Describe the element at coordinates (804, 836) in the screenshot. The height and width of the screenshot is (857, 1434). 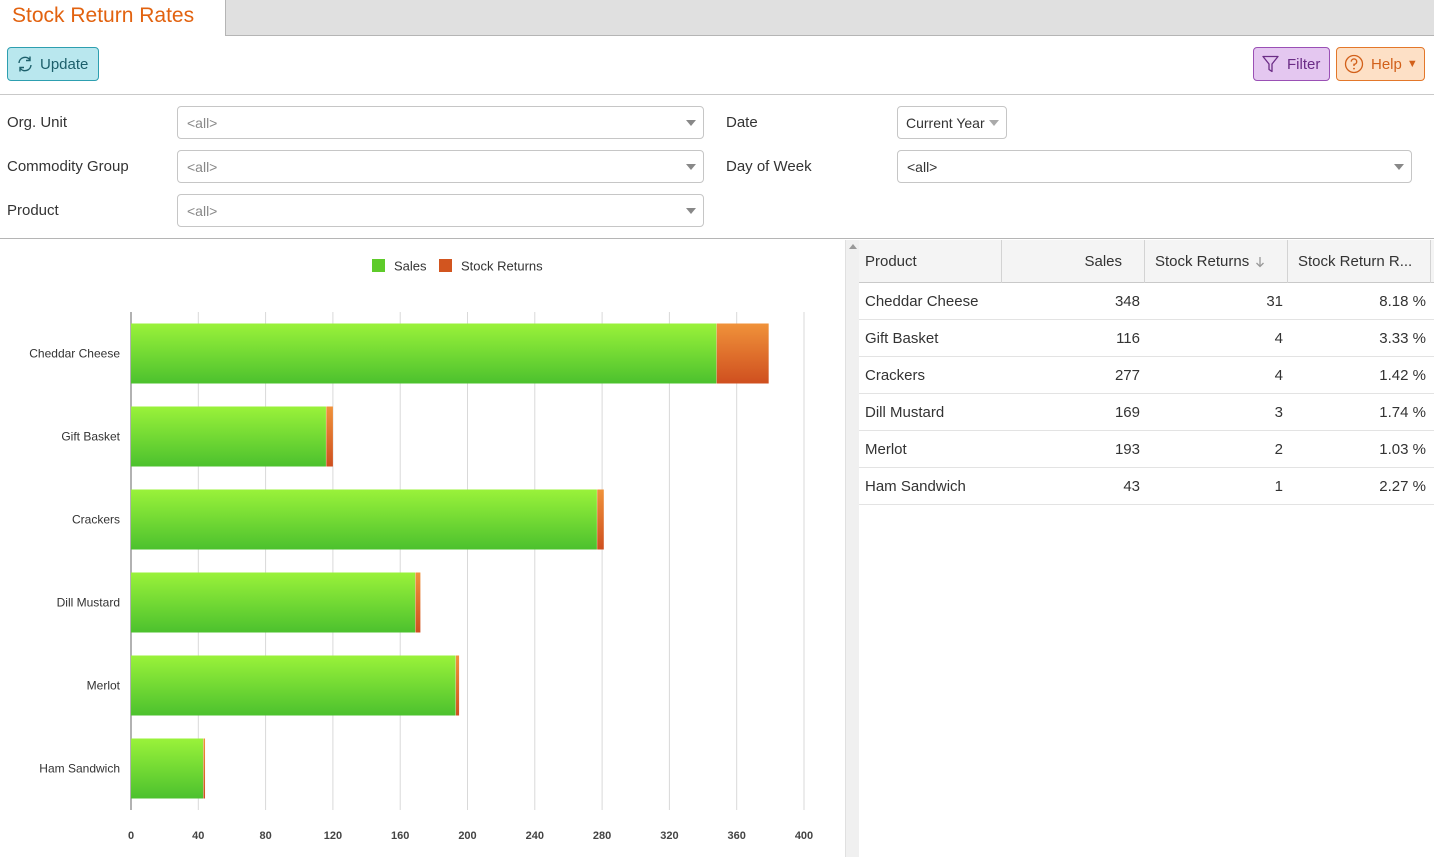
I see `x-tick-label: 400` at that location.